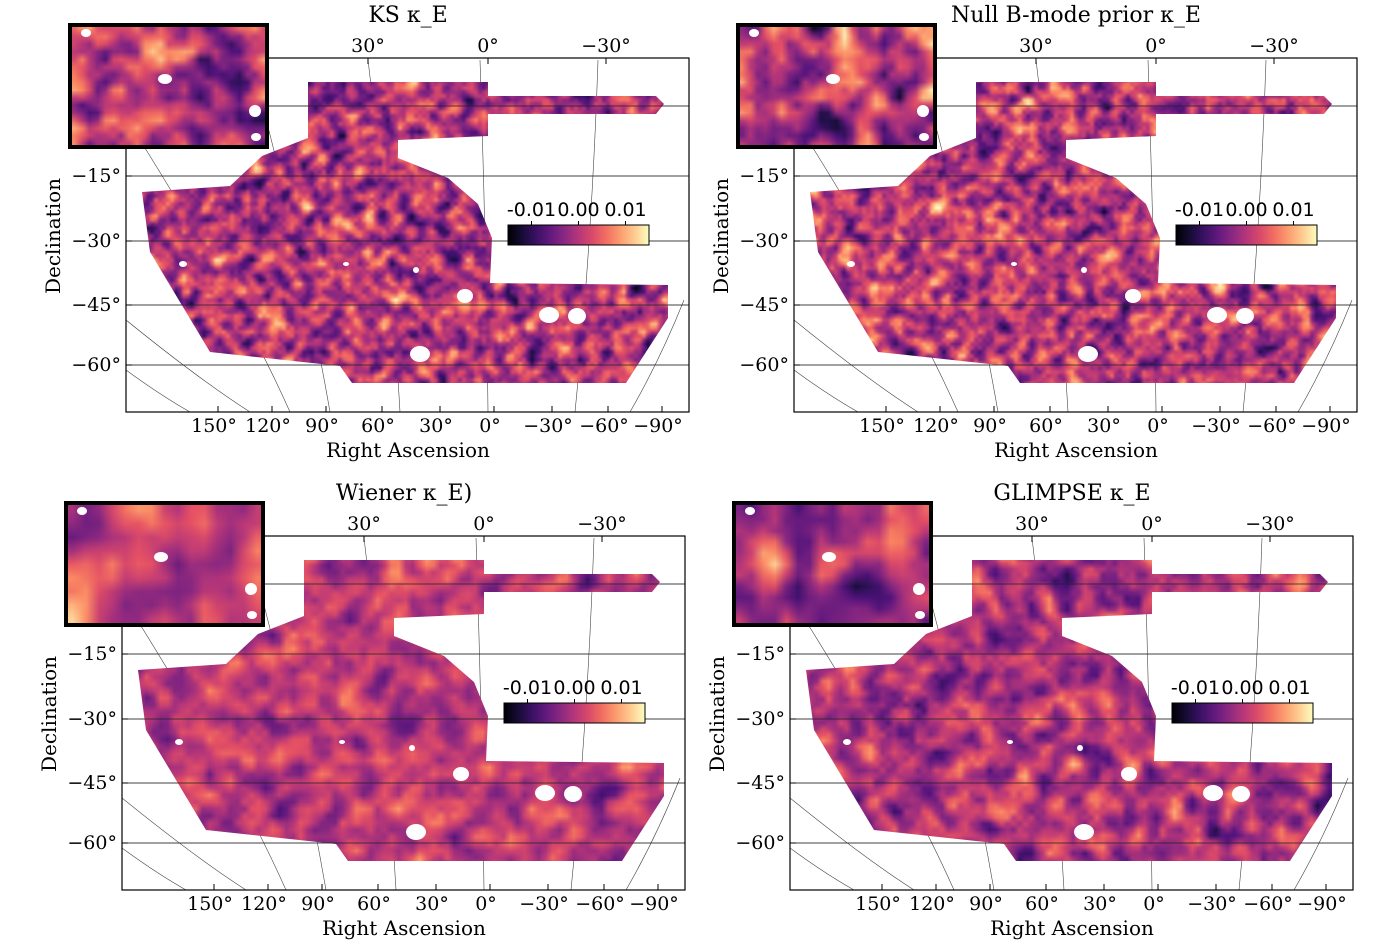 This screenshot has height=950, width=1384. I want to click on panel-title: Null B-mode prior κ_E, so click(1076, 15).